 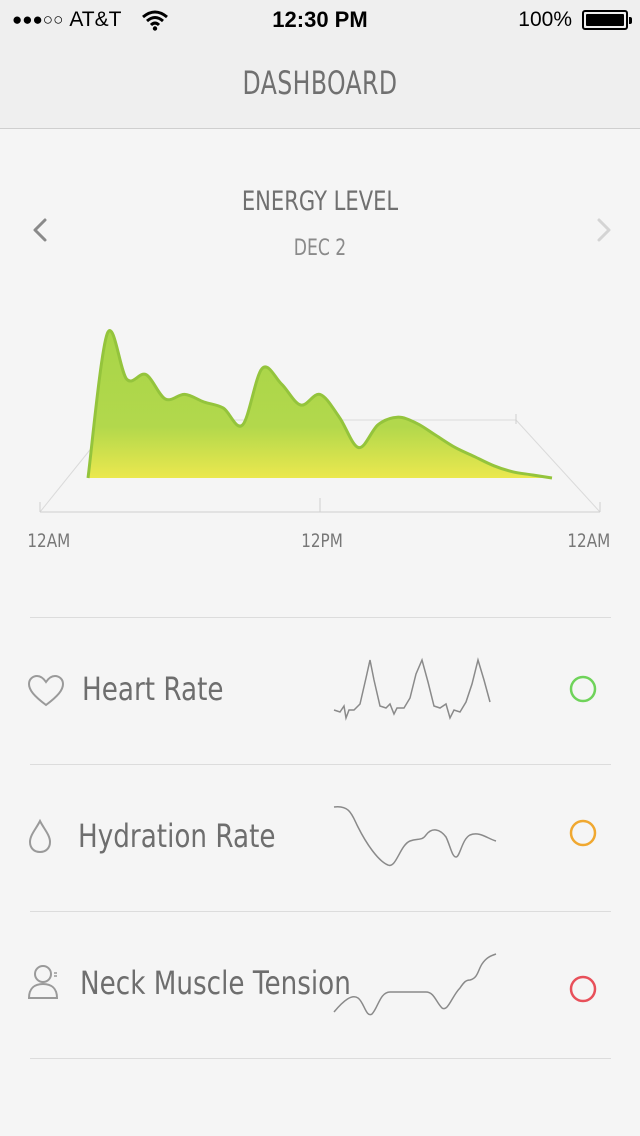 I want to click on status-left: ●●●○○ AT&T, so click(x=90, y=20).